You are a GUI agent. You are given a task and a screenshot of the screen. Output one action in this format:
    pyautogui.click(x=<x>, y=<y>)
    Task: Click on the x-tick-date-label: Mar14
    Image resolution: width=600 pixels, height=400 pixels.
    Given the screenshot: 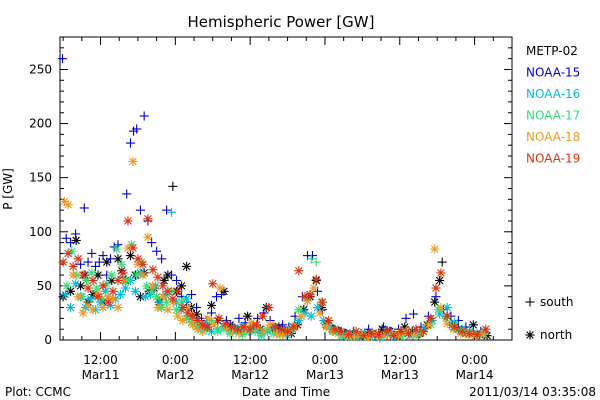 What is the action you would take?
    pyautogui.click(x=475, y=375)
    